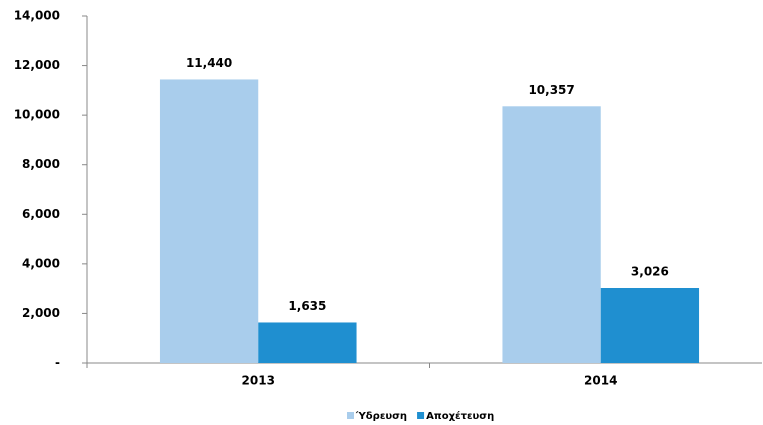 The image size is (763, 425). What do you see at coordinates (551, 90) in the screenshot?
I see `value-label: 10,357` at bounding box center [551, 90].